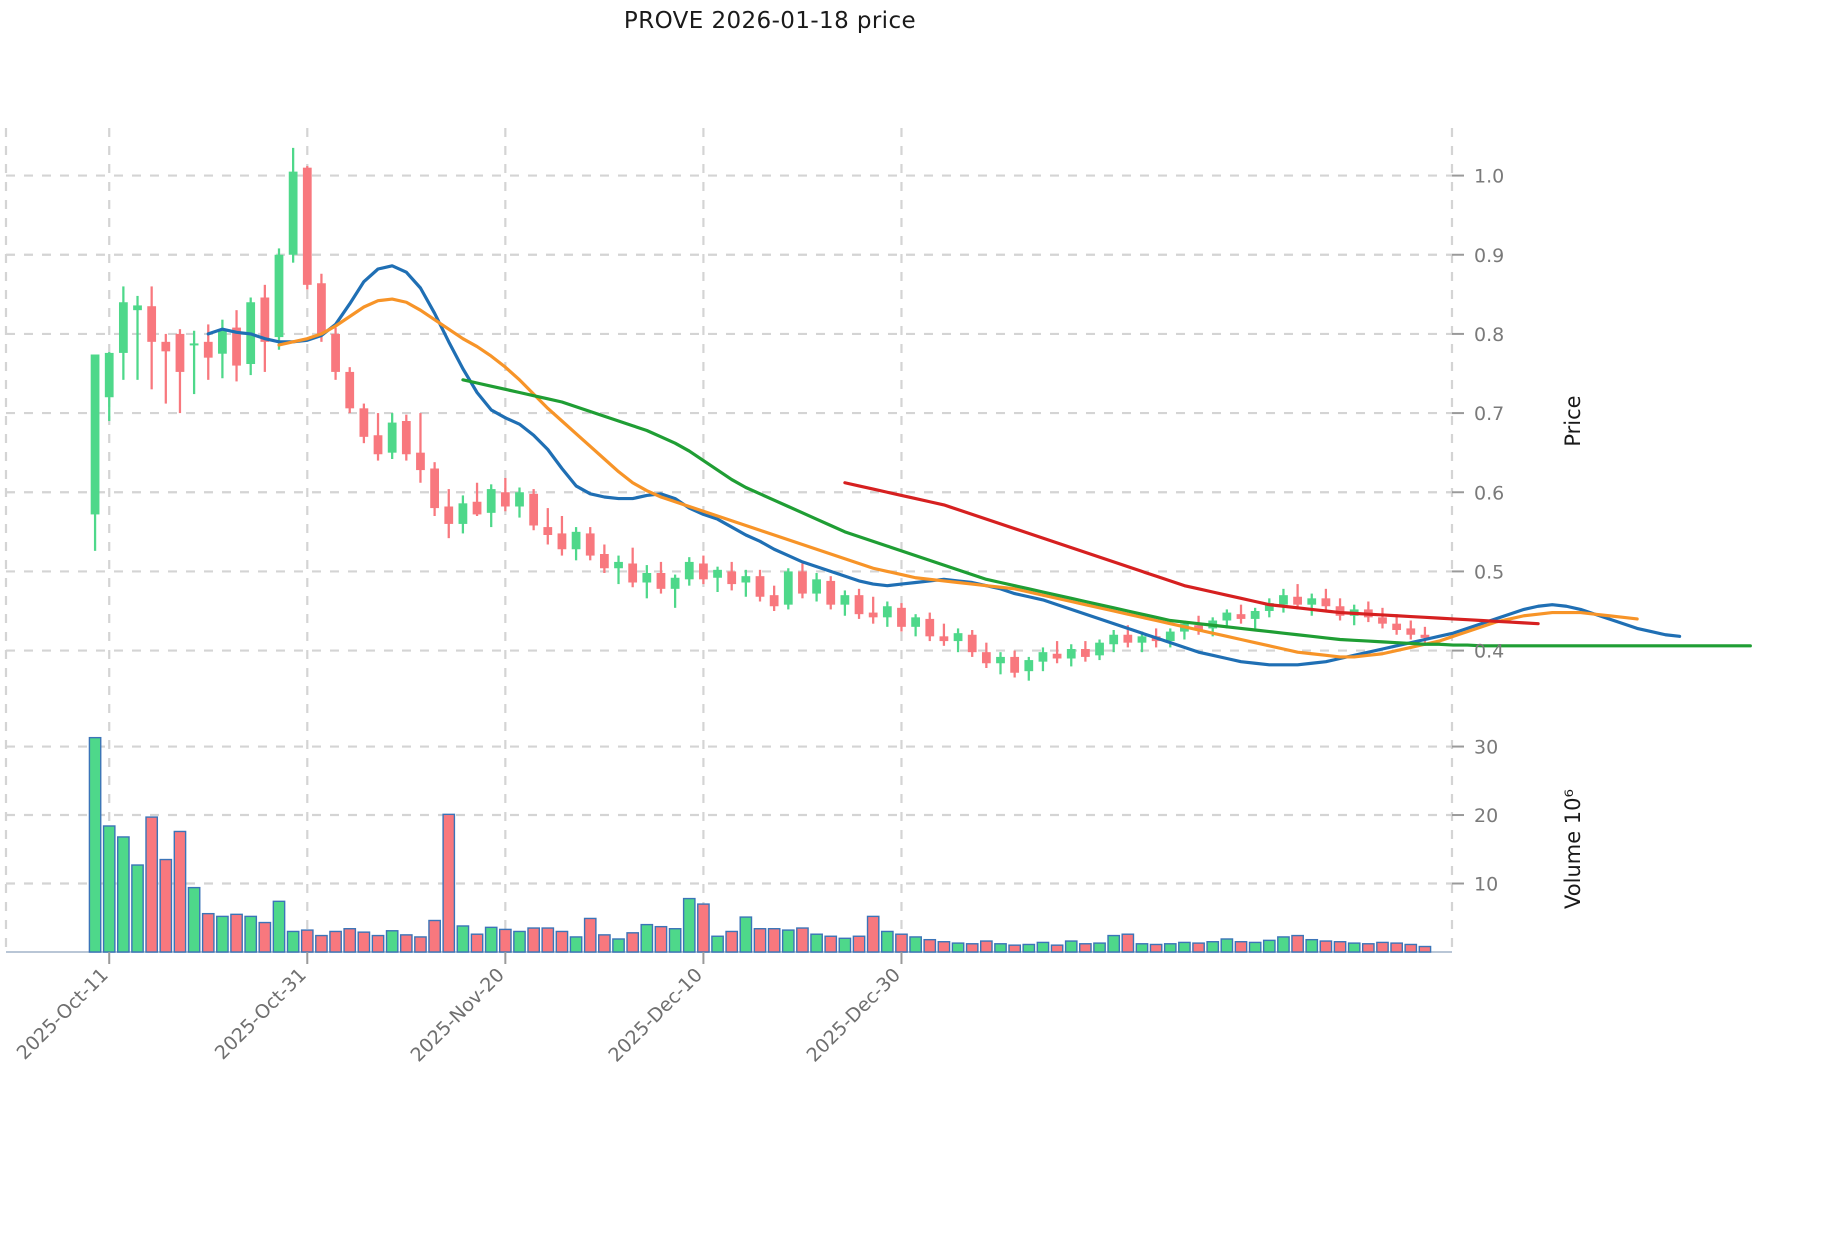  What do you see at coordinates (1489, 572) in the screenshot?
I see `svg-text: 0.5` at bounding box center [1489, 572].